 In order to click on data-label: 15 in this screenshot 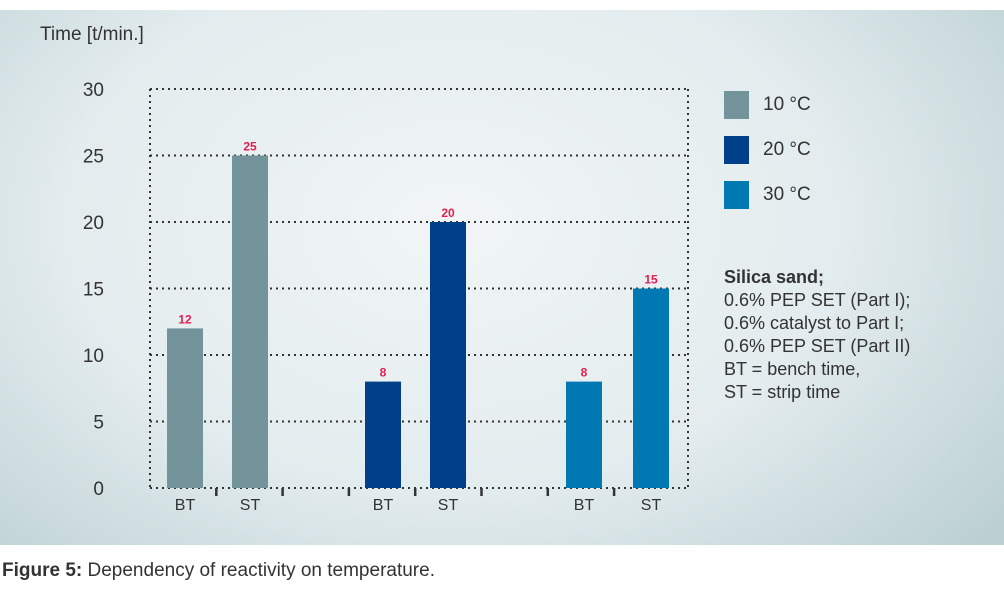, I will do `click(651, 280)`.